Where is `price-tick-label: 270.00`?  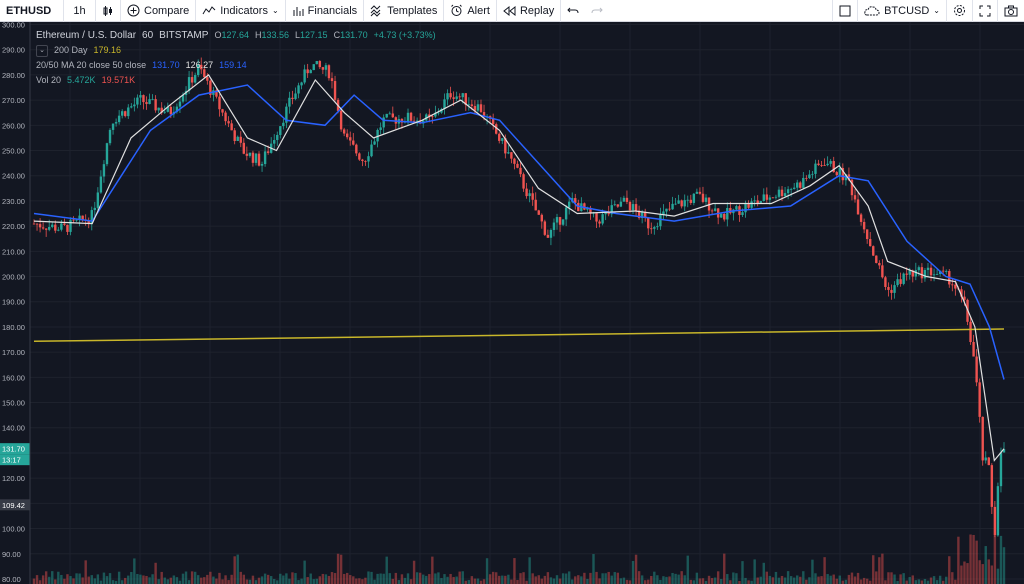 price-tick-label: 270.00 is located at coordinates (13, 100).